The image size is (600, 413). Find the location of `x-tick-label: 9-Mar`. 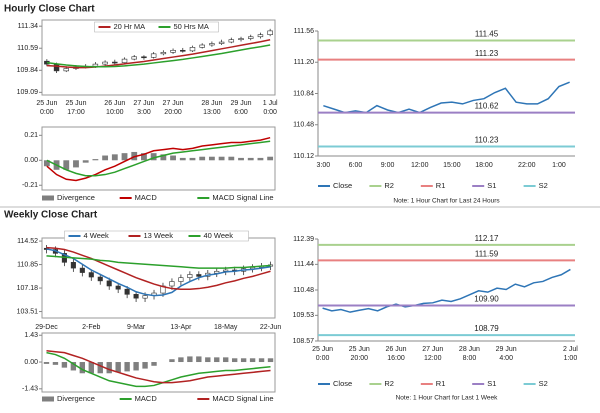

x-tick-label: 9-Mar is located at coordinates (136, 327).